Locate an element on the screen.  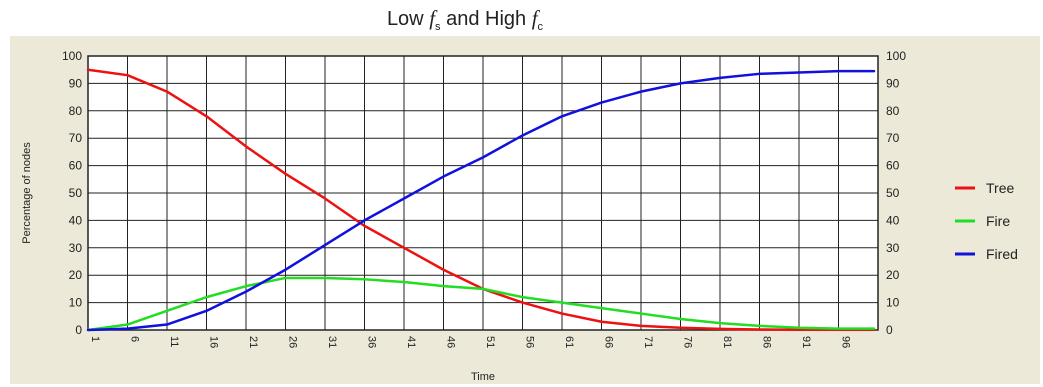
y-tick-label-left: 50 is located at coordinates (76, 193).